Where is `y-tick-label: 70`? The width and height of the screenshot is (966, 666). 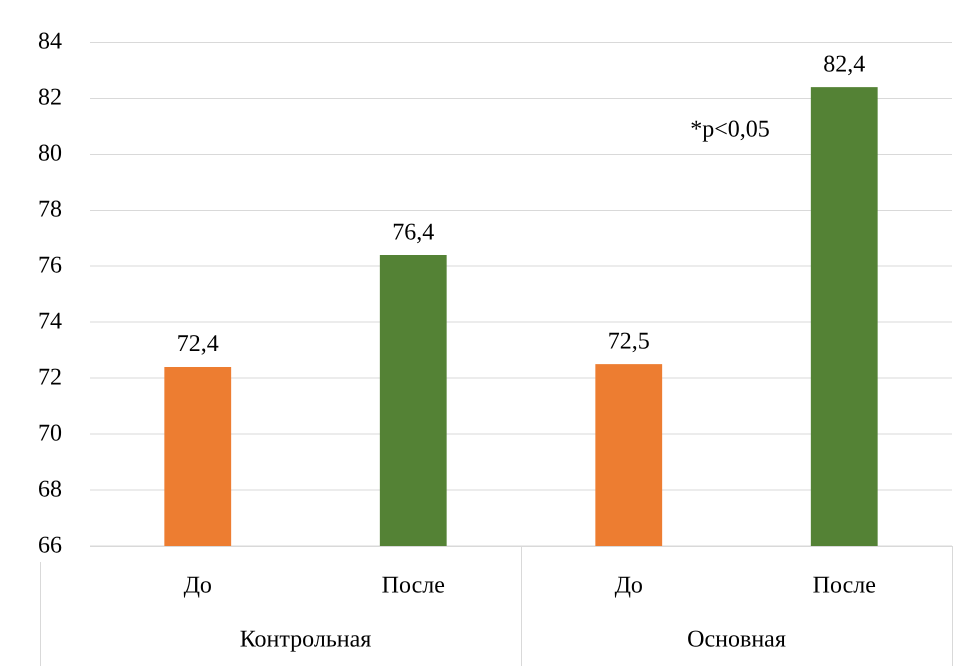
y-tick-label: 70 is located at coordinates (50, 433).